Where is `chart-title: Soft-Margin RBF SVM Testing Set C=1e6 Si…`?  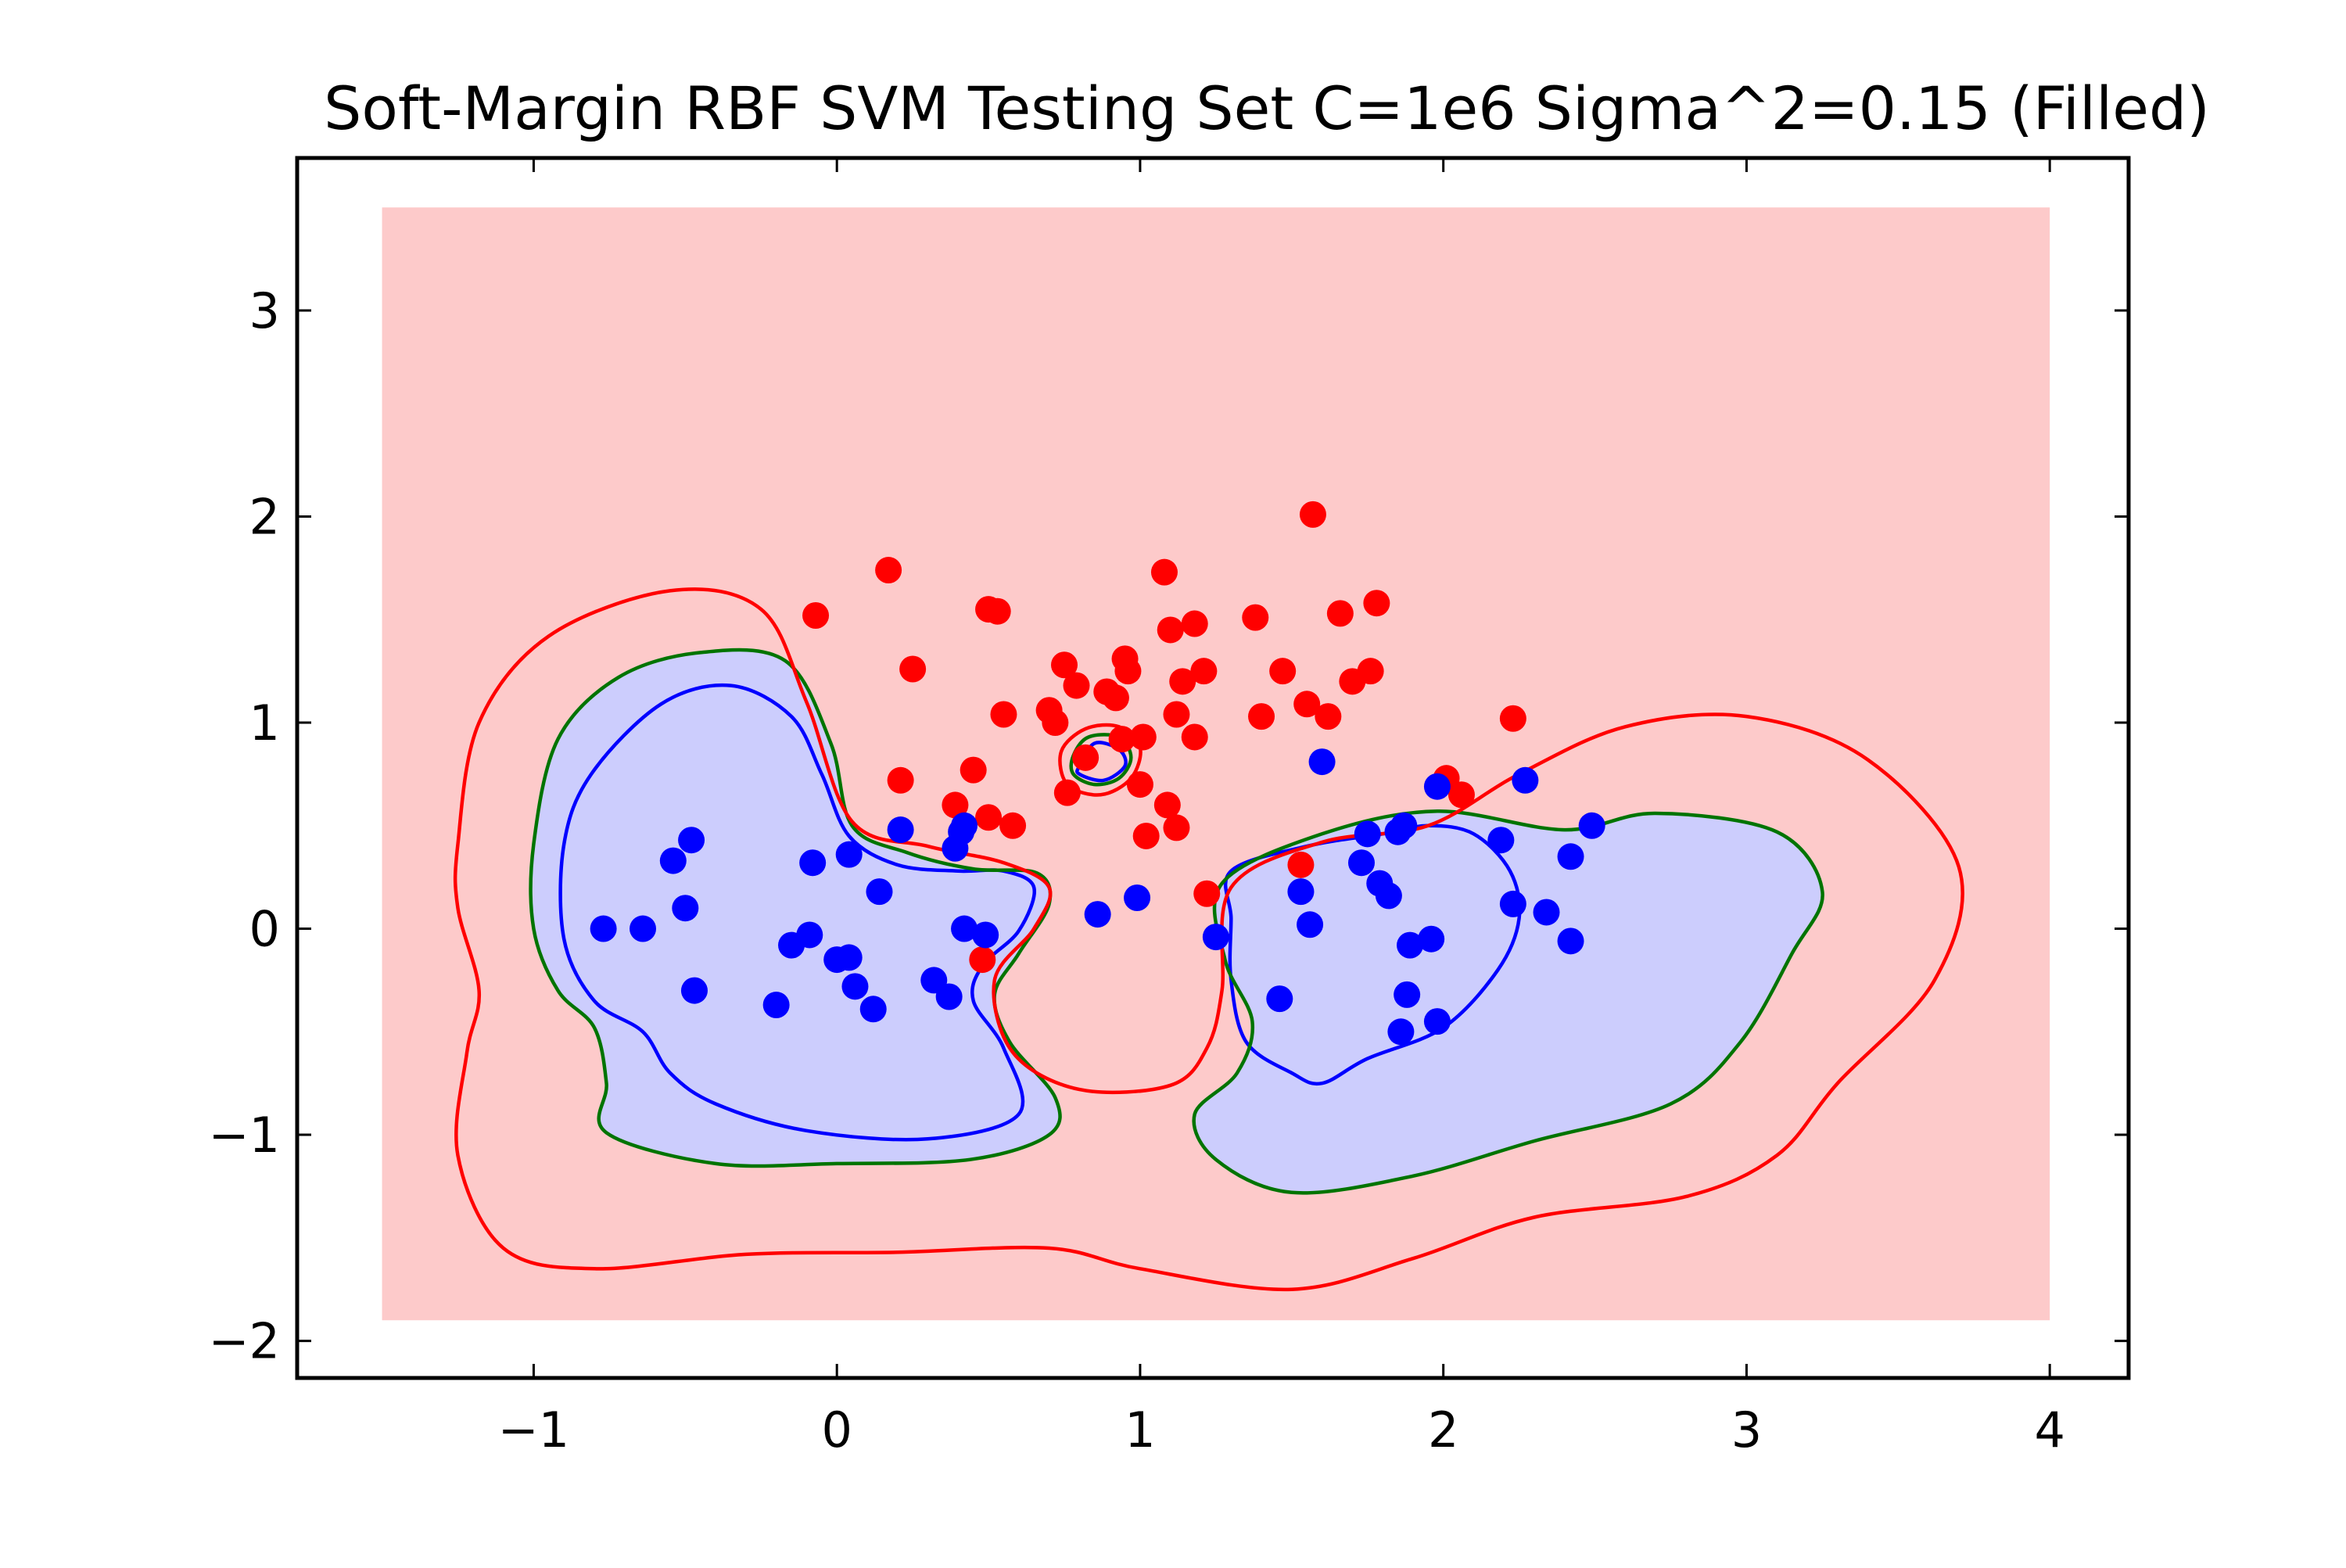
chart-title: Soft-Margin RBF SVM Testing Set C=1e6 Si… is located at coordinates (1267, 108).